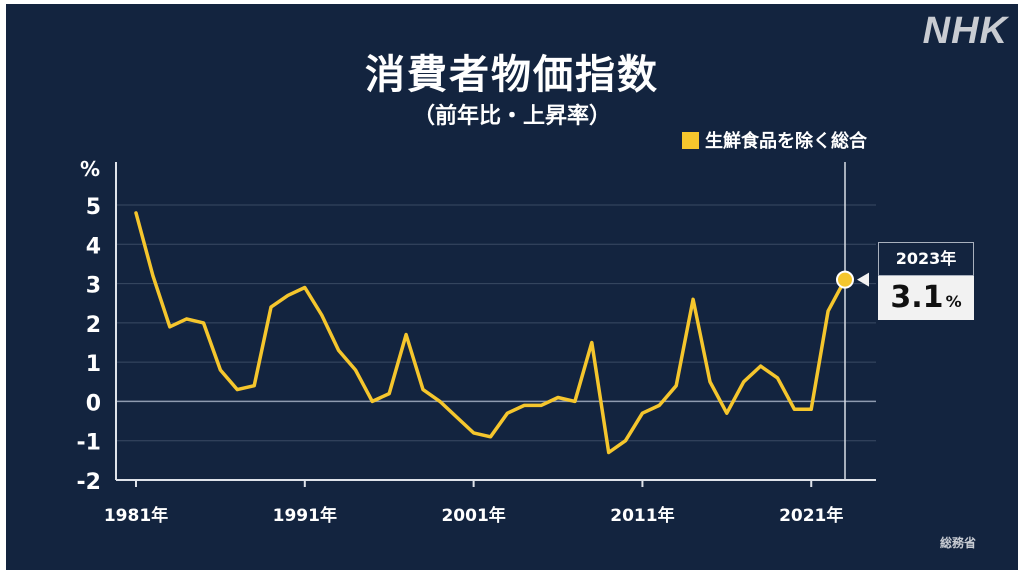  What do you see at coordinates (93, 246) in the screenshot?
I see `y-tick-label: 4` at bounding box center [93, 246].